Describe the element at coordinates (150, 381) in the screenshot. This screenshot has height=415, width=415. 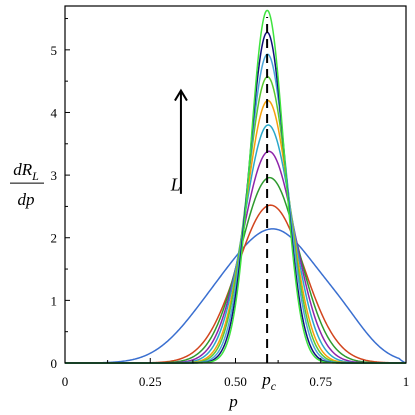
I see `x-tick-label: 0.25` at that location.